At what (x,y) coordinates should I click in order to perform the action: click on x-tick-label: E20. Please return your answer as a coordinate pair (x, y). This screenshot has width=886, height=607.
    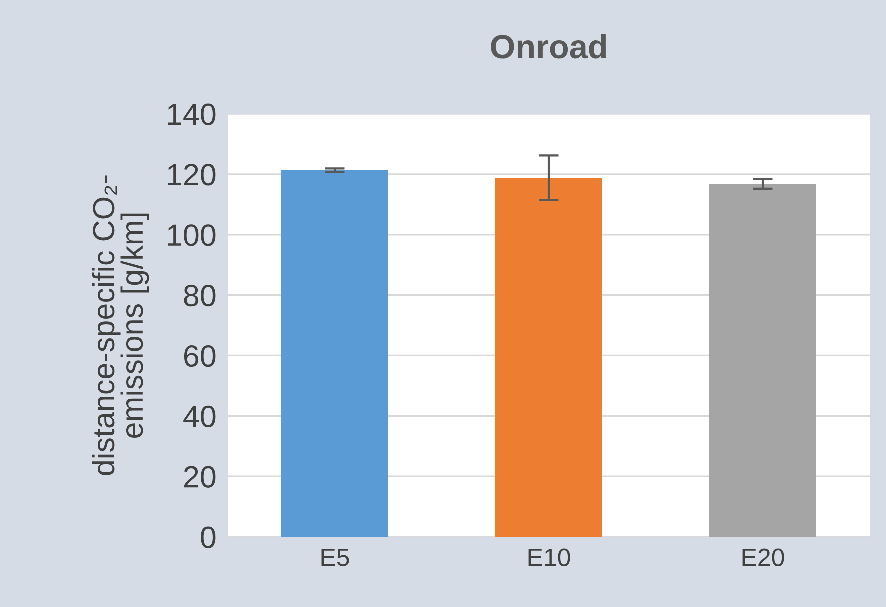
    Looking at the image, I should click on (763, 557).